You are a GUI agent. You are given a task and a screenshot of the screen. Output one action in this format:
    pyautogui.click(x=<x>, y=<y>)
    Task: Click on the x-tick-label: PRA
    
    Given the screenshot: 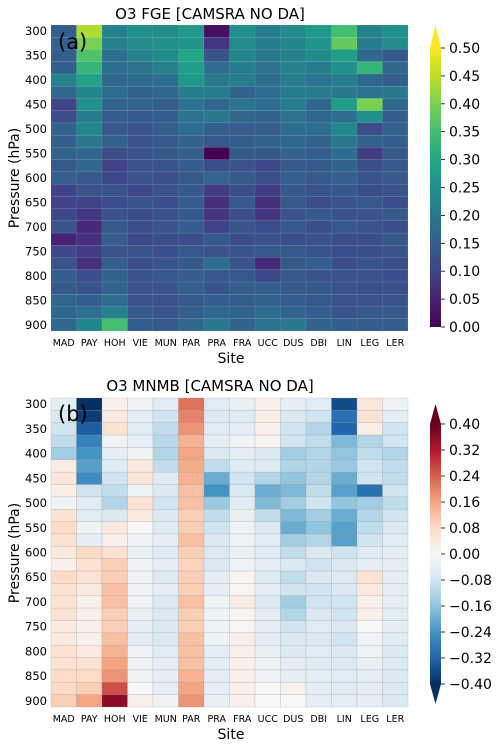 What is the action you would take?
    pyautogui.click(x=217, y=343)
    